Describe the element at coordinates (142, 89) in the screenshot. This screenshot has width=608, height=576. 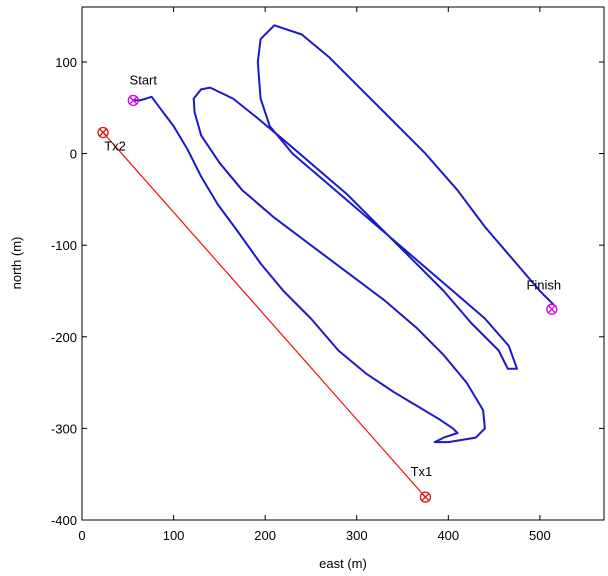
I see `marker-start: Start` at that location.